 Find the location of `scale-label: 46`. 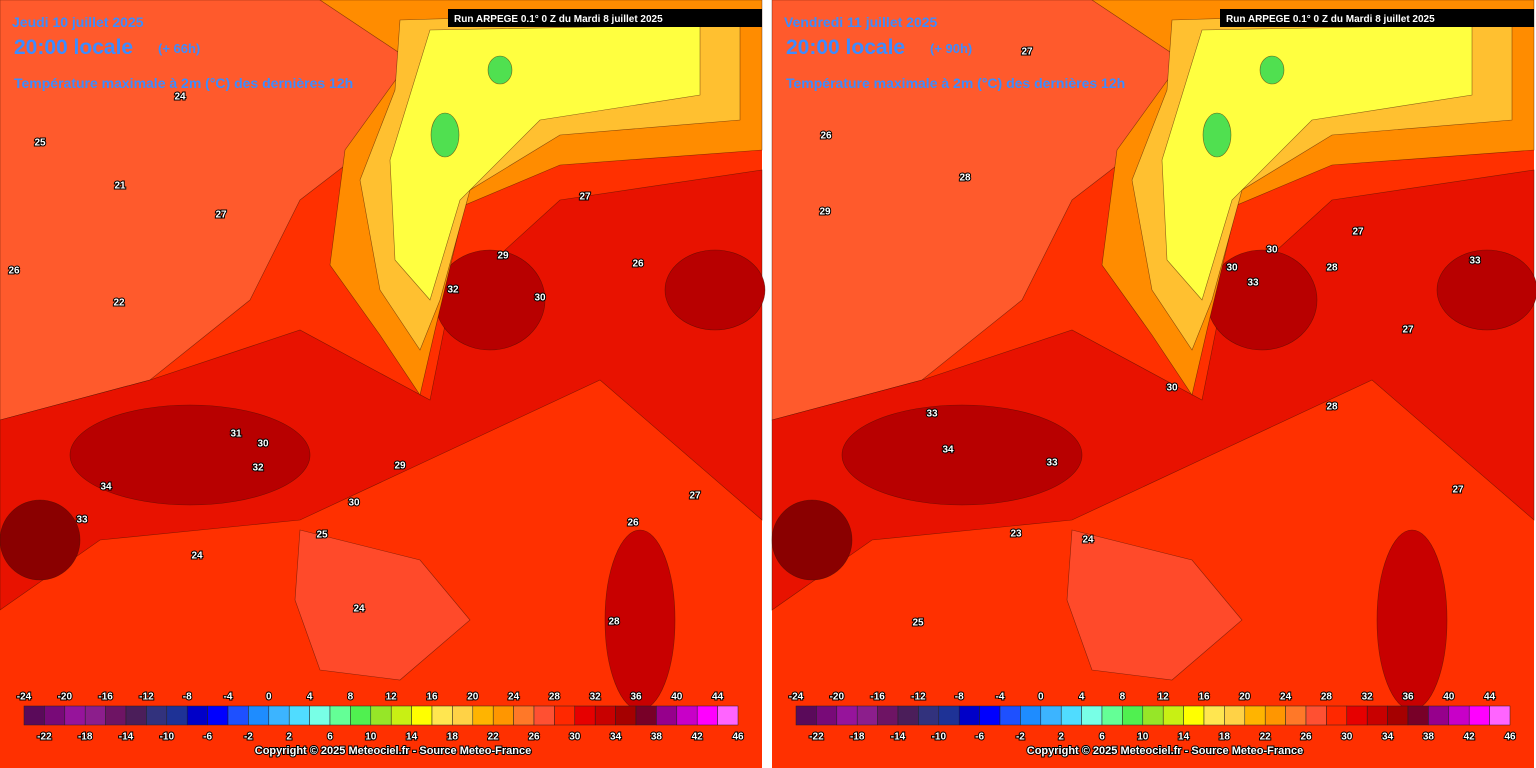

scale-label: 46 is located at coordinates (1510, 737).